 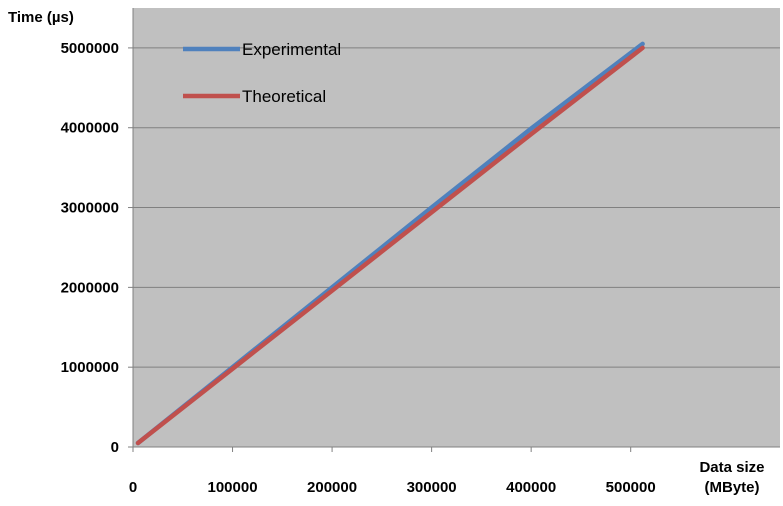 What do you see at coordinates (90, 48) in the screenshot?
I see `y-tick-label: 5000000` at bounding box center [90, 48].